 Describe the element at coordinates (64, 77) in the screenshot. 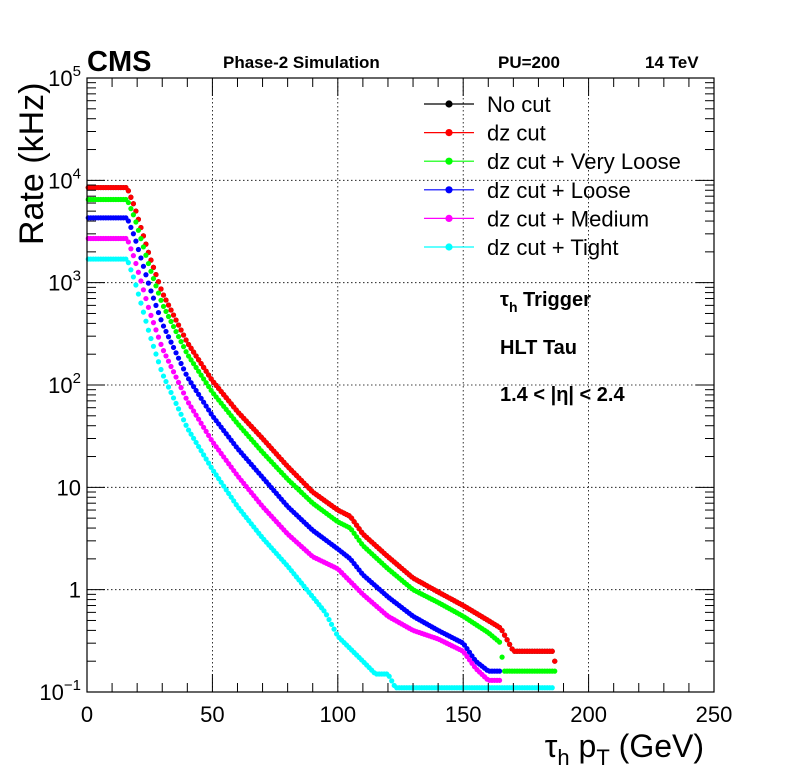

I see `y-tick-label: 10⁵` at that location.